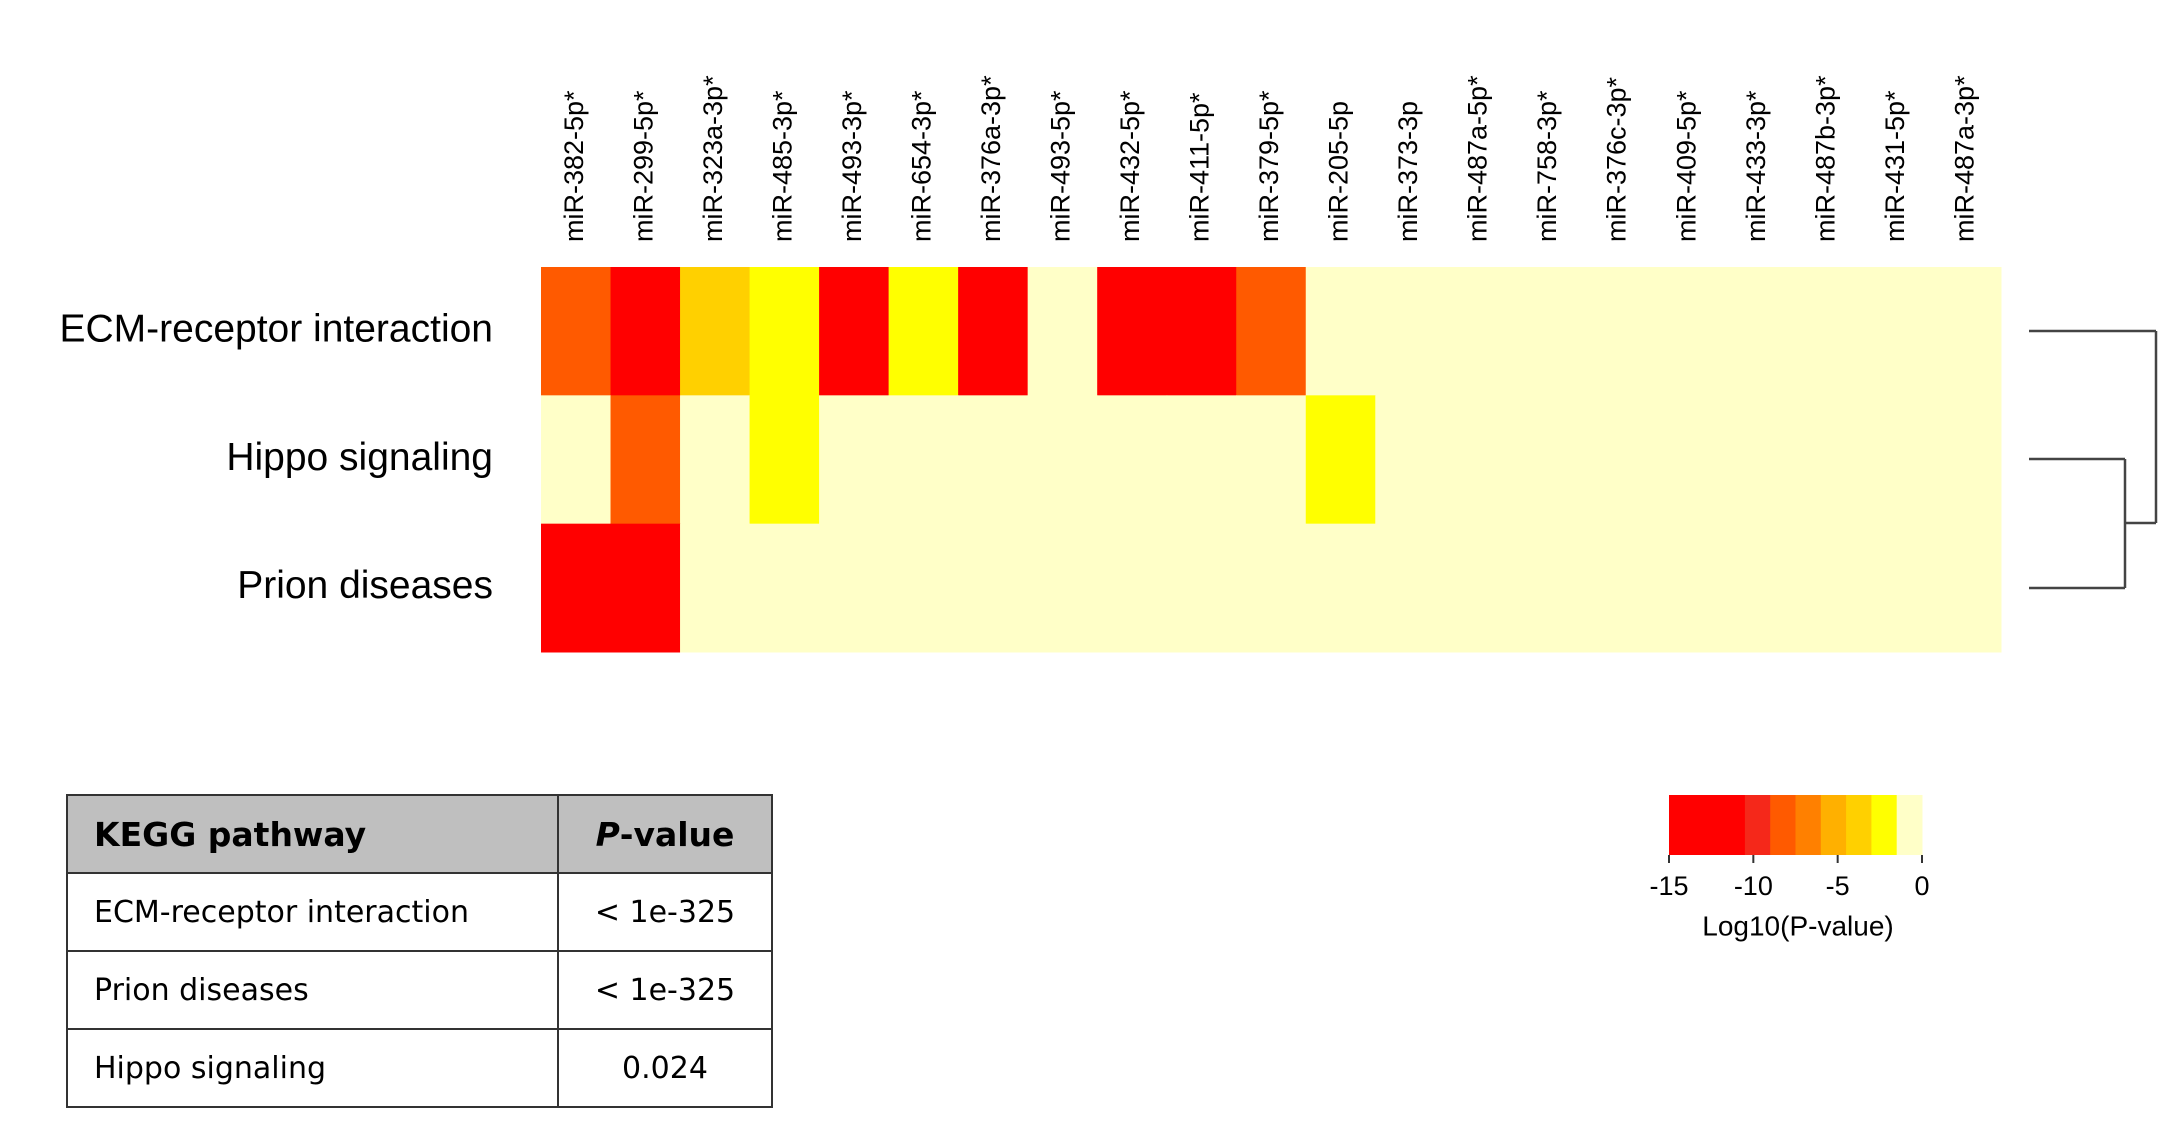  Describe the element at coordinates (1269, 166) in the screenshot. I see `column-label: miR-379-5p*` at that location.